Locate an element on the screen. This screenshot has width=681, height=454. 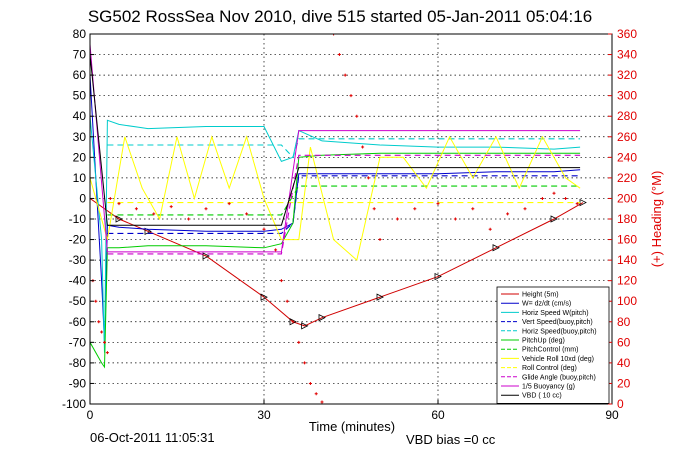
legend-entry: W= dz/dt (cm/s) is located at coordinates (546, 304).